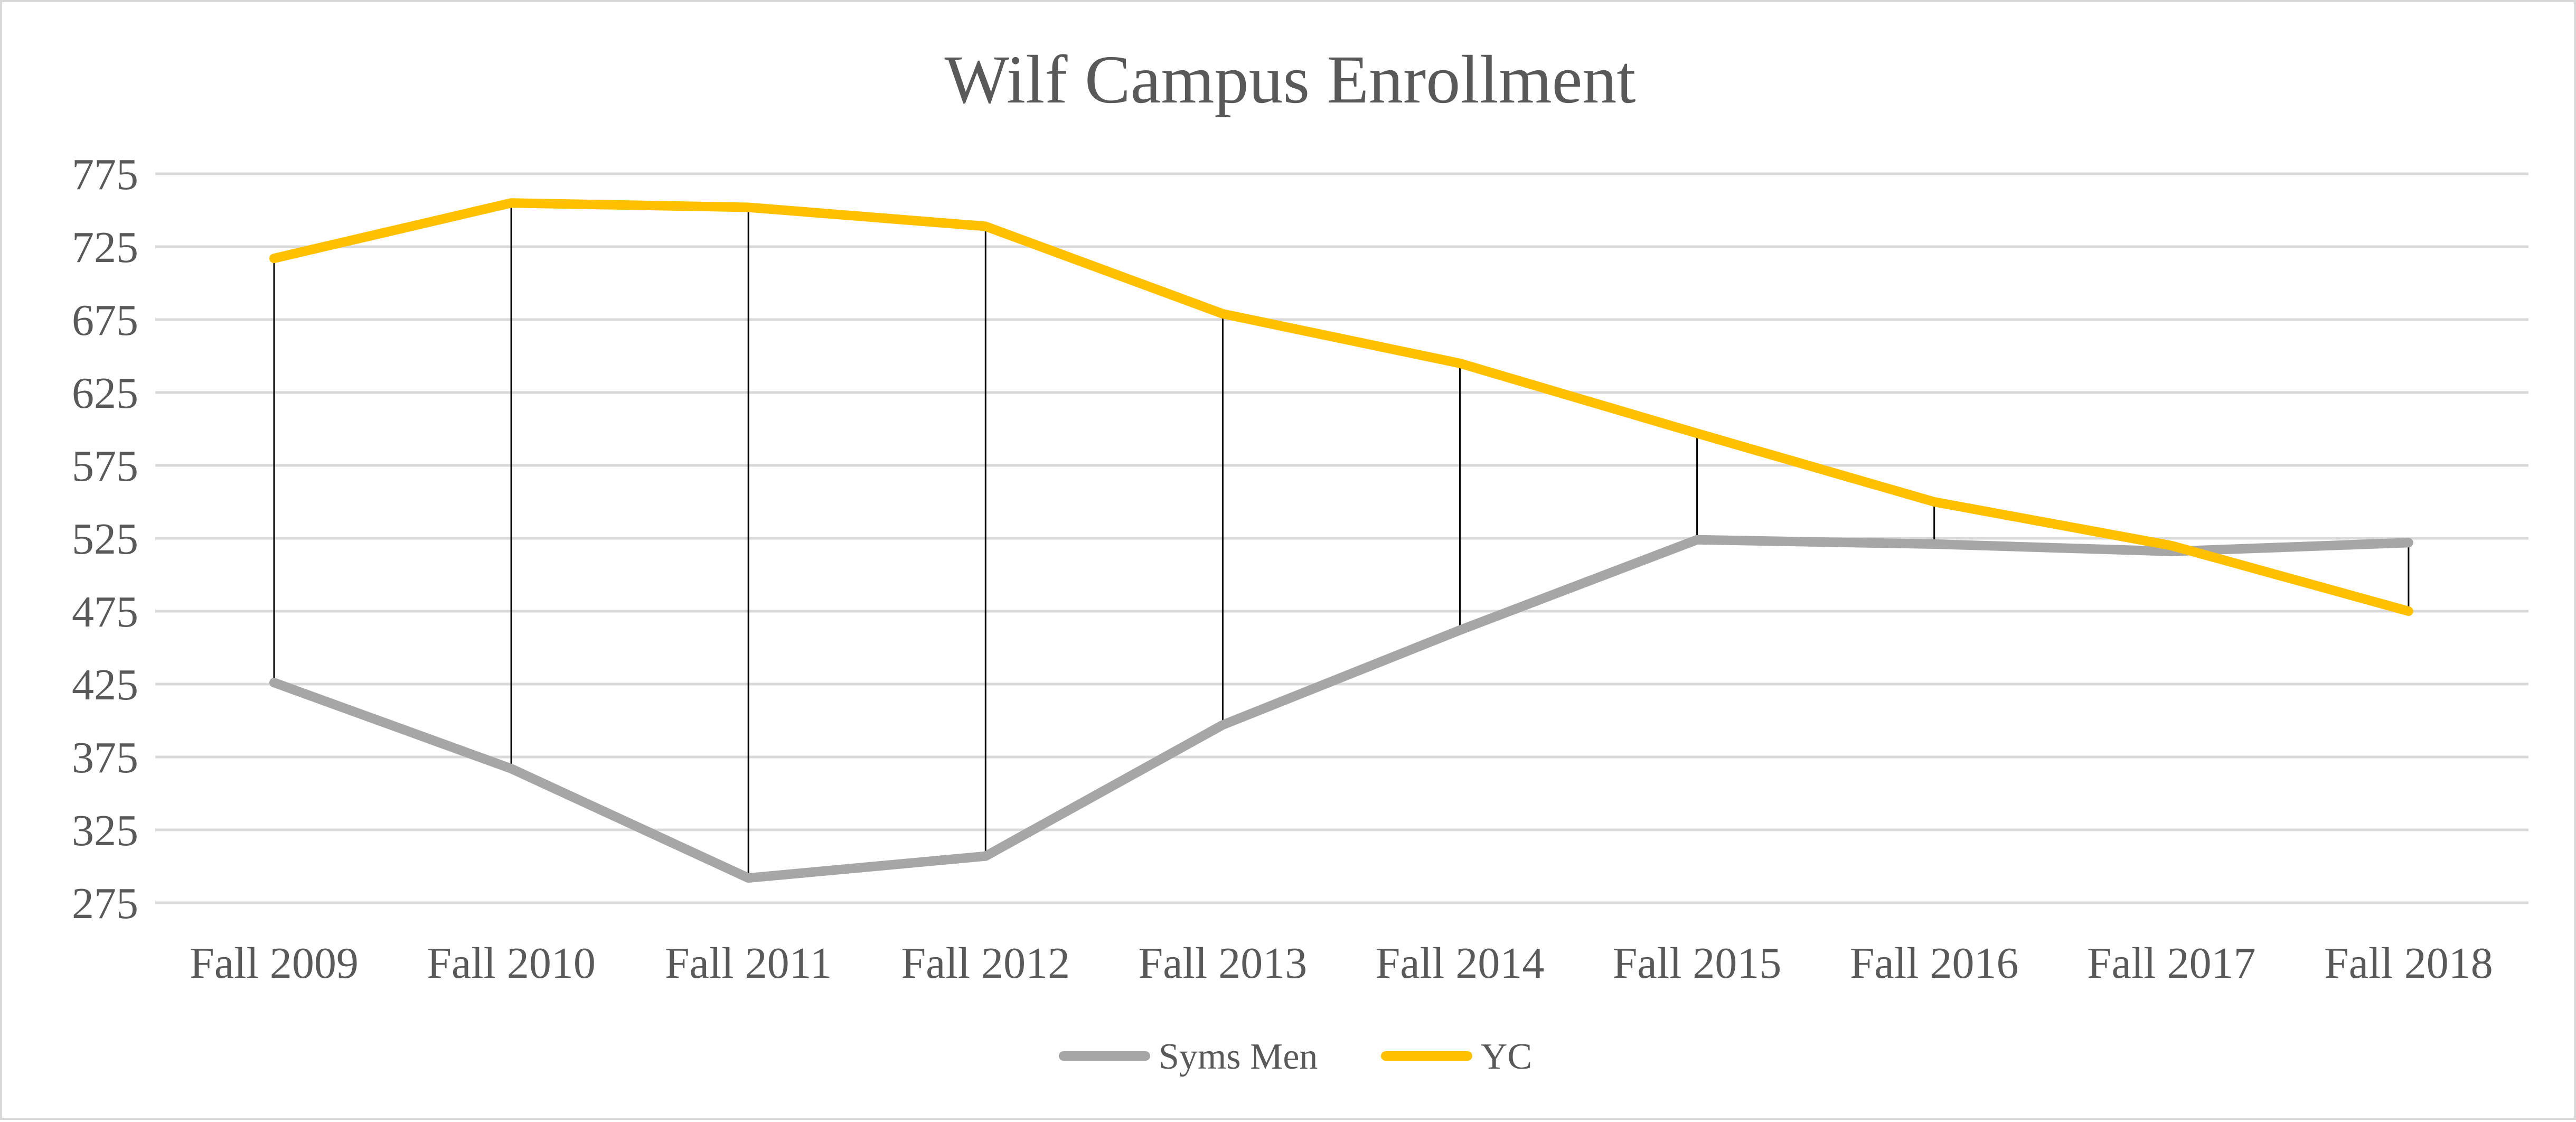 Image resolution: width=2576 pixels, height=1122 pixels. I want to click on y-tick-label: 275, so click(105, 903).